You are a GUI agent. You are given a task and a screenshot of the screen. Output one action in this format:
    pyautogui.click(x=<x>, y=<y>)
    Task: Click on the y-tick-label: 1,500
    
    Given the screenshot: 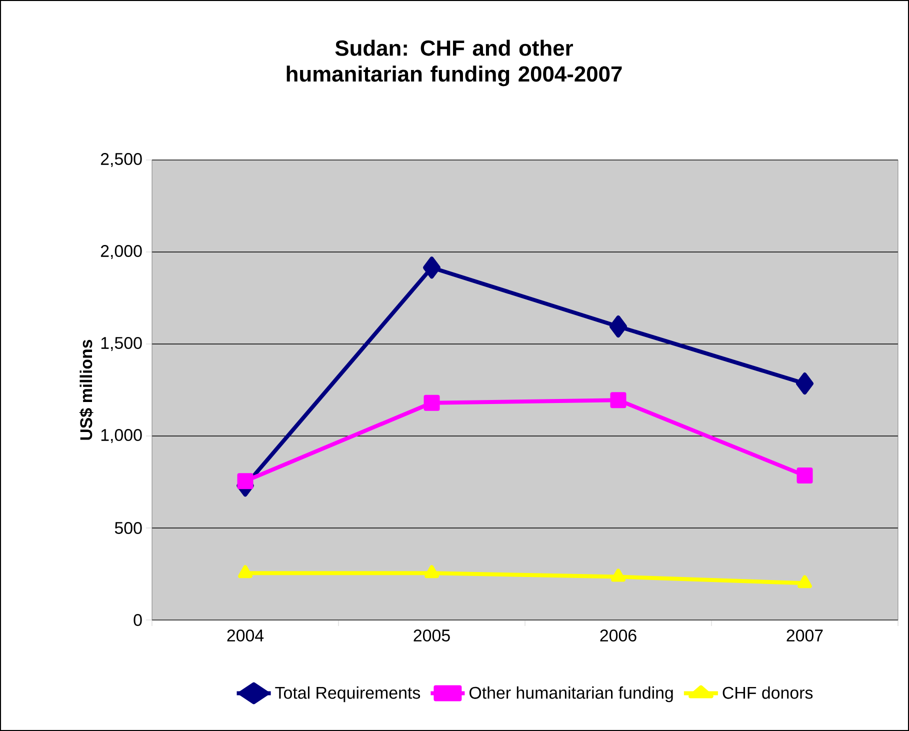 What is the action you would take?
    pyautogui.click(x=121, y=343)
    